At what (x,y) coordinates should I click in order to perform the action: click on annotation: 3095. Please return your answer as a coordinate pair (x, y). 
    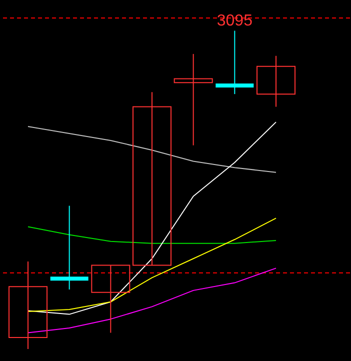
    Looking at the image, I should click on (234, 21).